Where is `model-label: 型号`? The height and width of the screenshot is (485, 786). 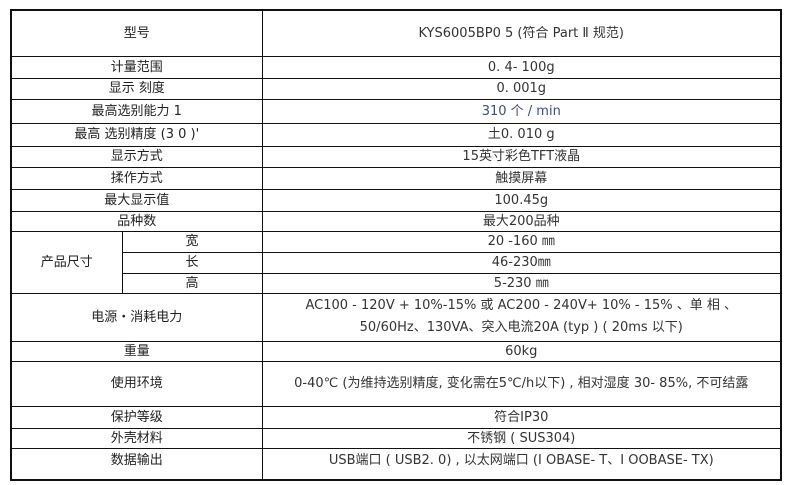 model-label: 型号 is located at coordinates (136, 33).